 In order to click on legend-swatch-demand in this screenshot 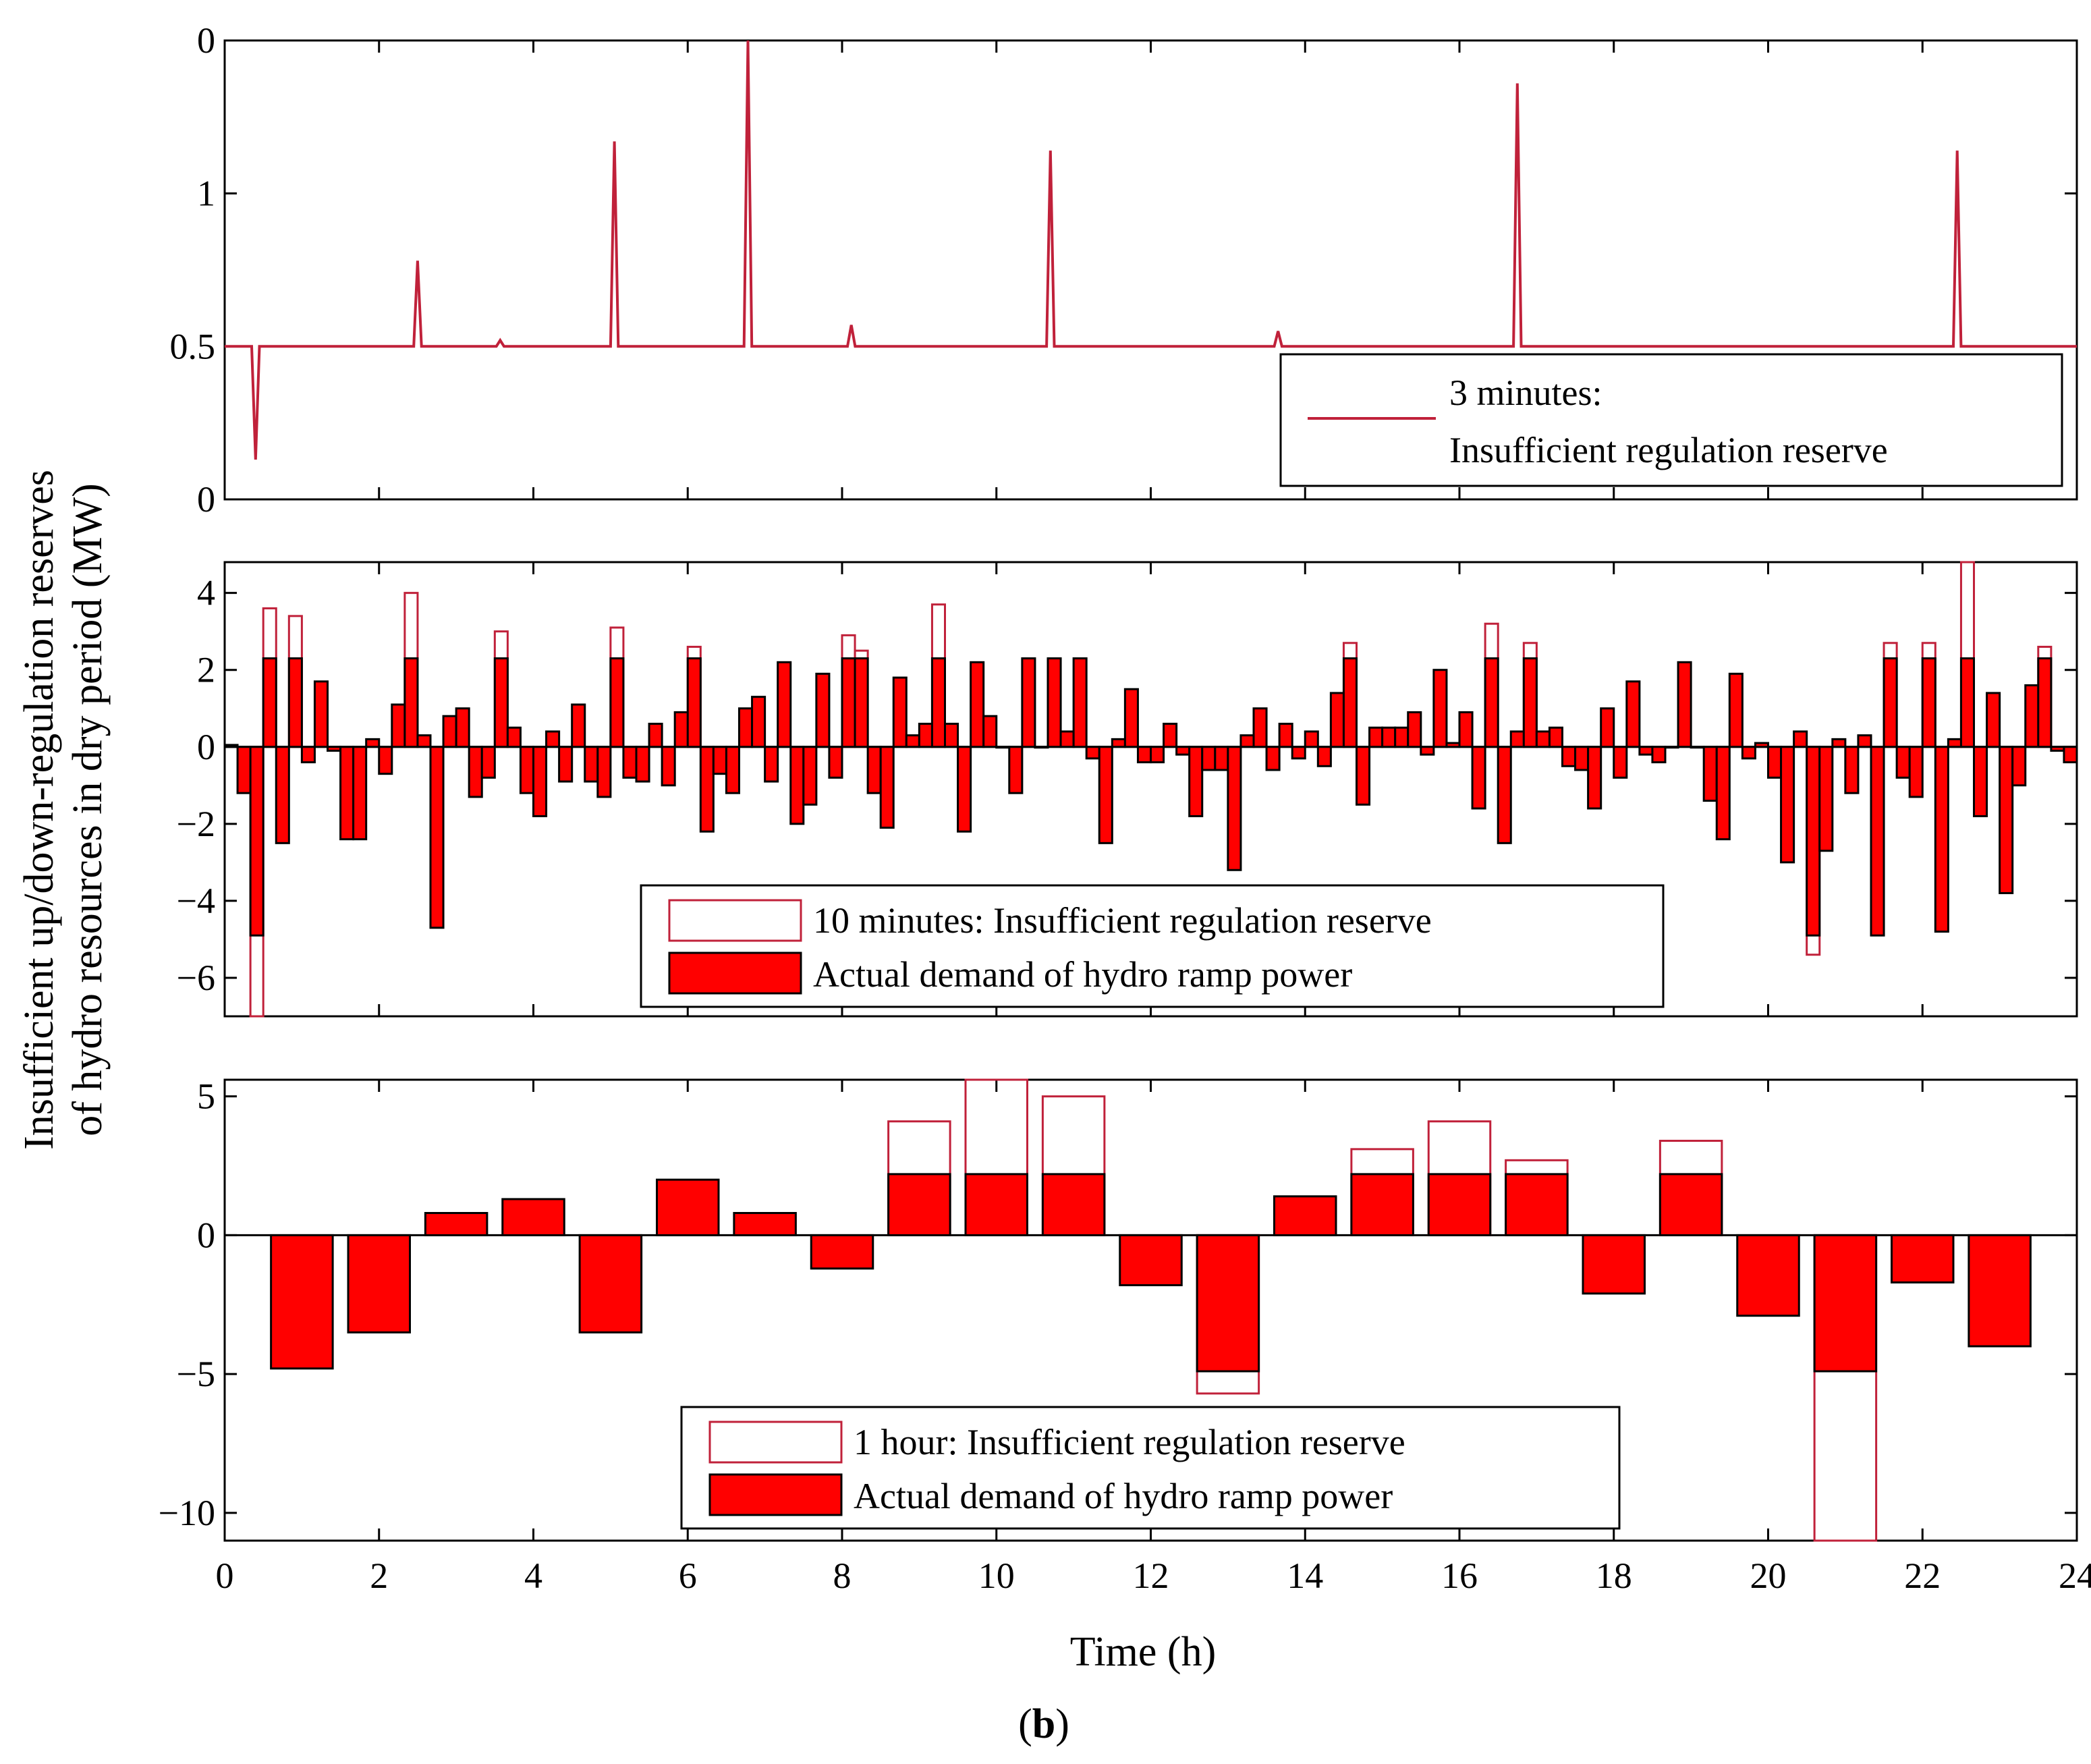, I will do `click(776, 1494)`.